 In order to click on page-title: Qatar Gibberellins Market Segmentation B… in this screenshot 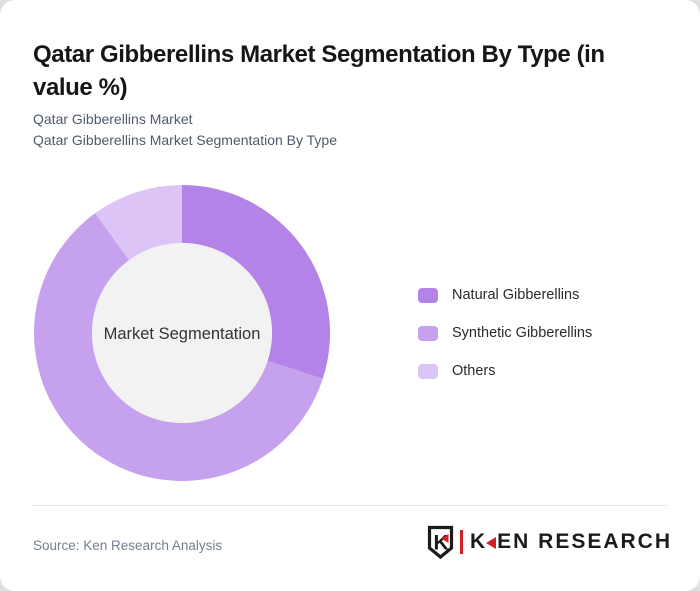, I will do `click(358, 71)`.